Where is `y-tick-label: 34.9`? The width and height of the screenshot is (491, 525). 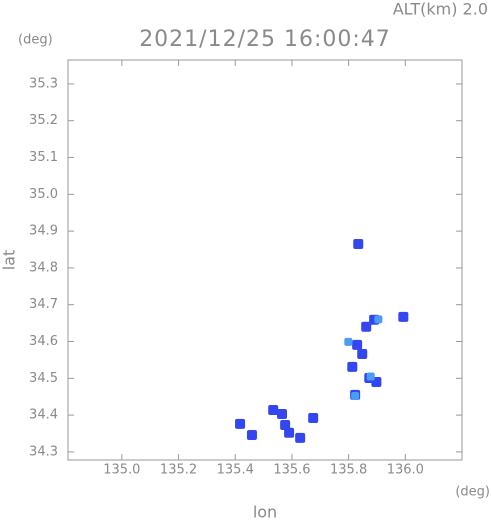
y-tick-label: 34.9 is located at coordinates (43, 231).